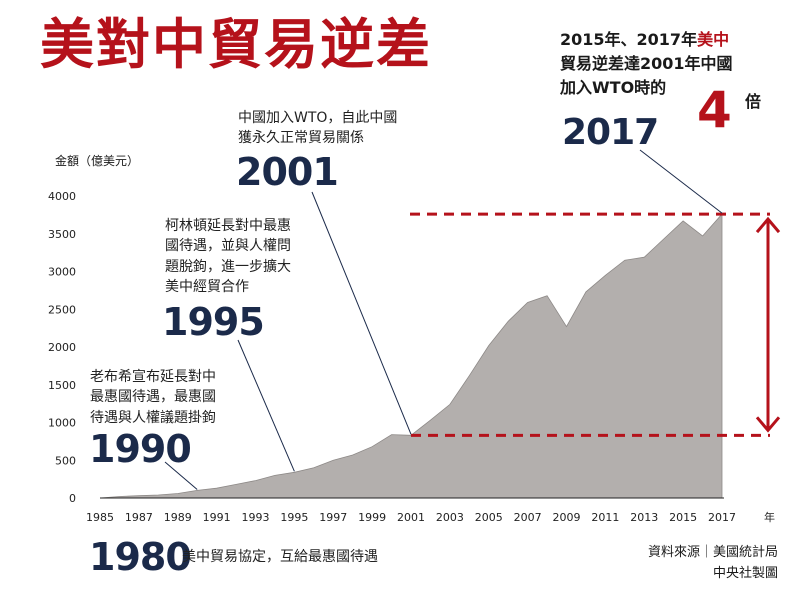  What do you see at coordinates (683, 517) in the screenshot?
I see `x-tick-label: 2015` at bounding box center [683, 517].